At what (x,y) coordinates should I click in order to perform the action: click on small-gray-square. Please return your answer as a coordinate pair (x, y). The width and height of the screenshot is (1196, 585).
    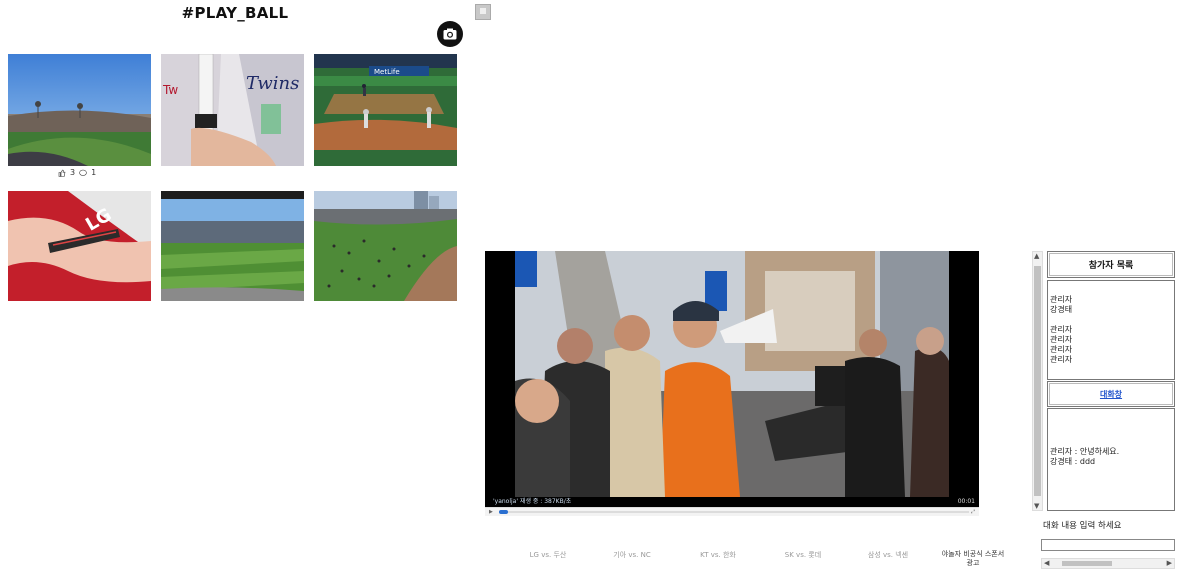
    Looking at the image, I should click on (483, 12).